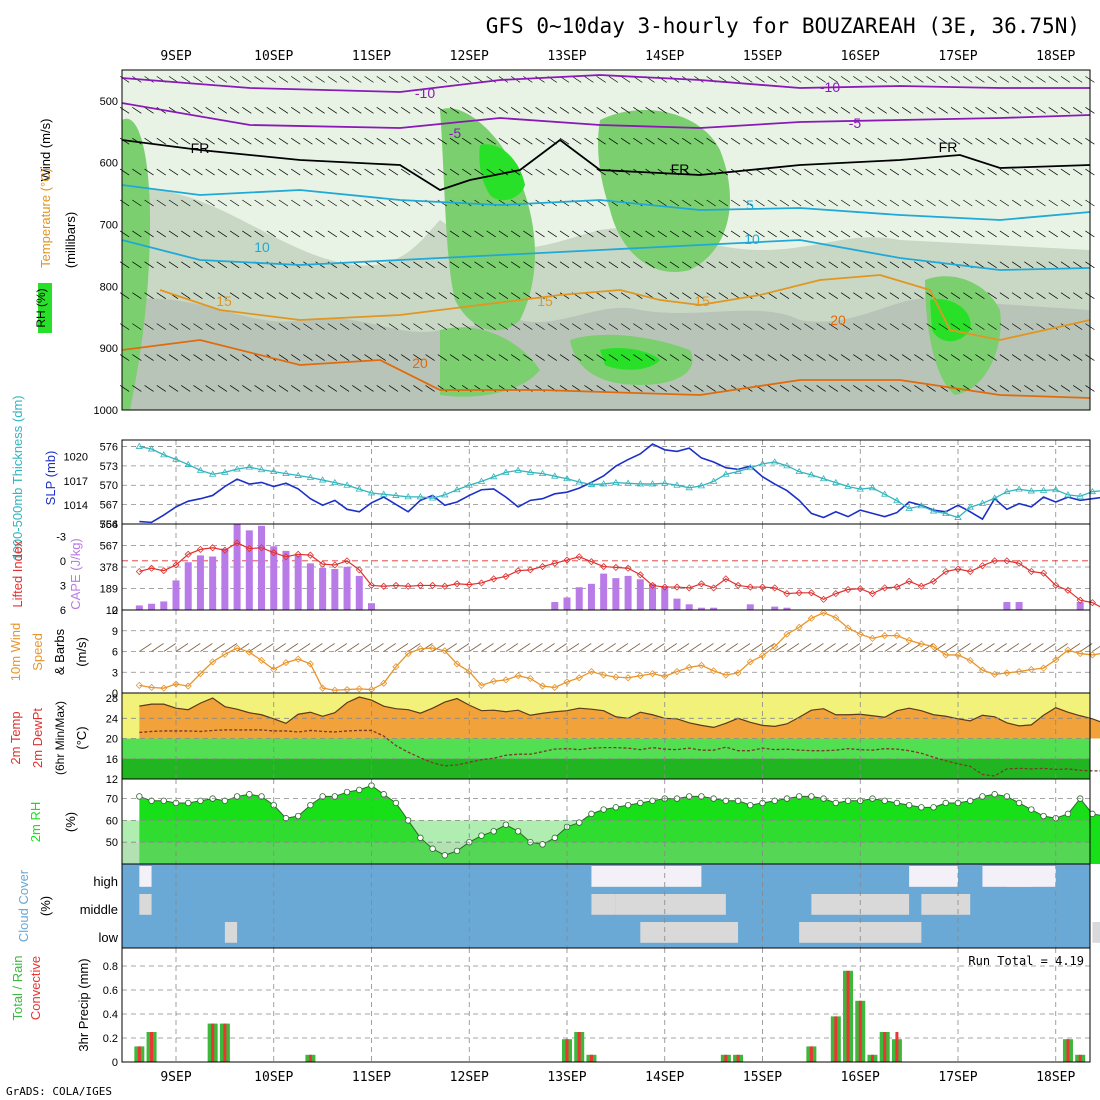 The width and height of the screenshot is (1100, 1100). I want to click on wind-axis-label-1: 10m Wind, so click(15, 652).